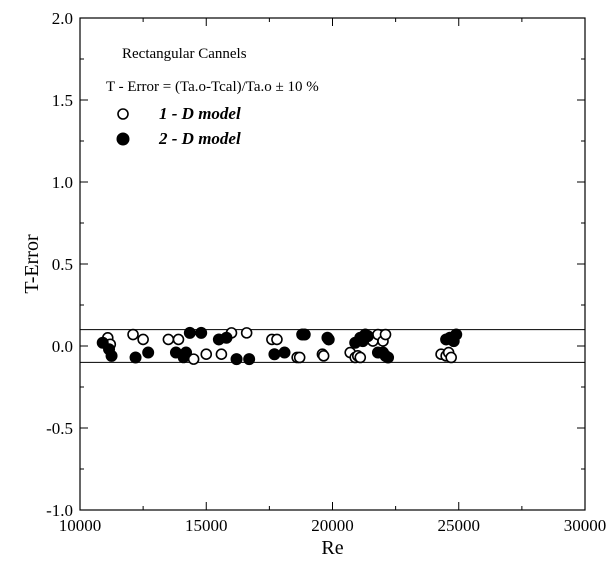 Image resolution: width=607 pixels, height=572 pixels. What do you see at coordinates (206, 525) in the screenshot?
I see `x-tick-label: 15000` at bounding box center [206, 525].